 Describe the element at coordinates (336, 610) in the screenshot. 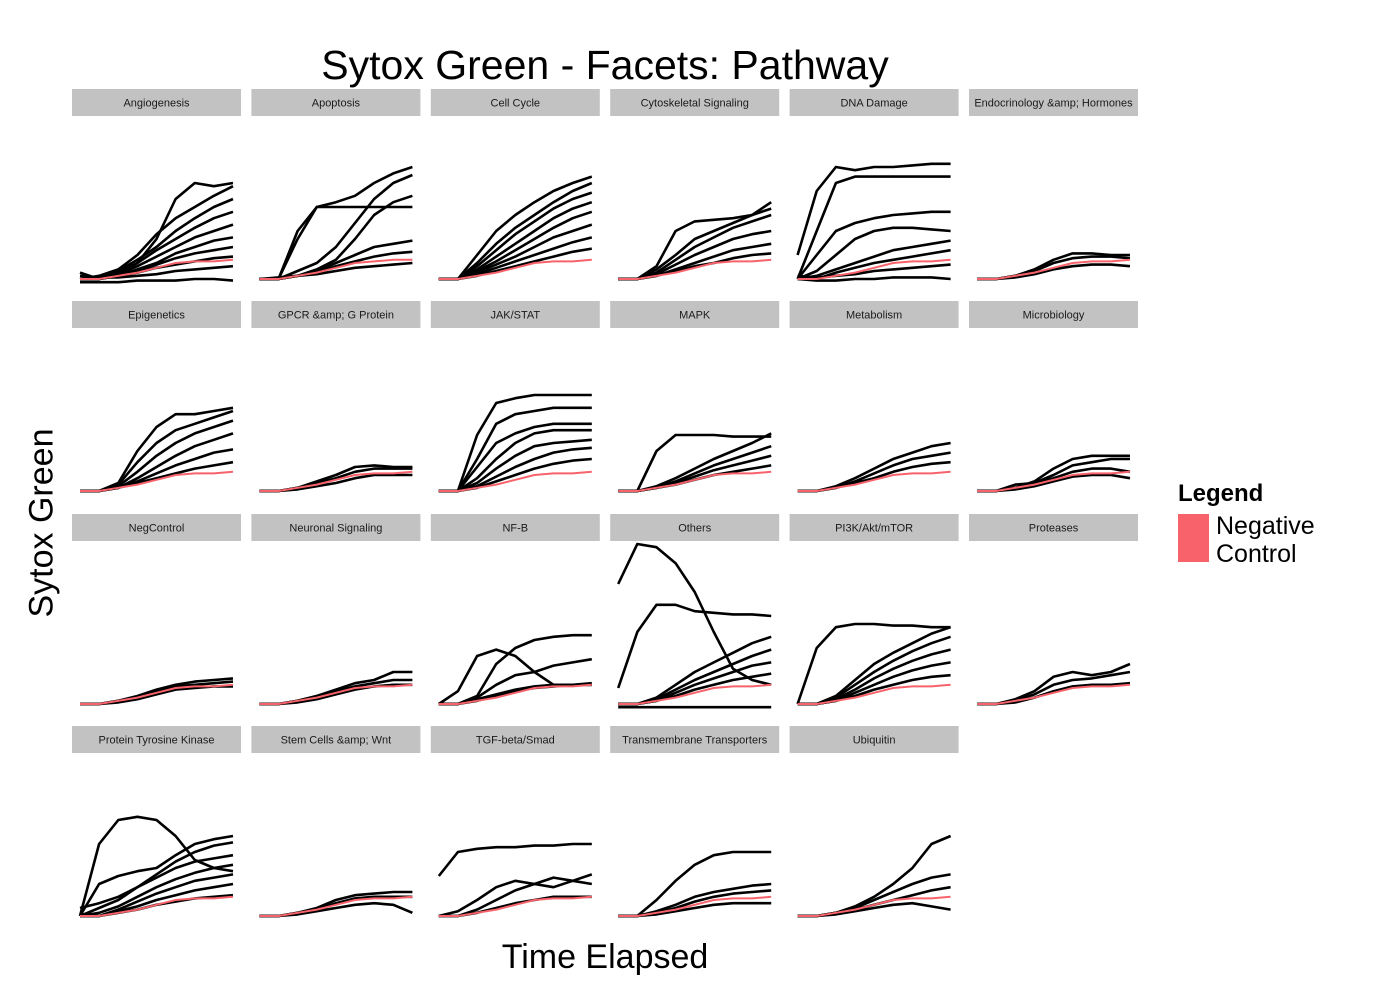

I see `facet-panel: Neuronal Signaling` at that location.